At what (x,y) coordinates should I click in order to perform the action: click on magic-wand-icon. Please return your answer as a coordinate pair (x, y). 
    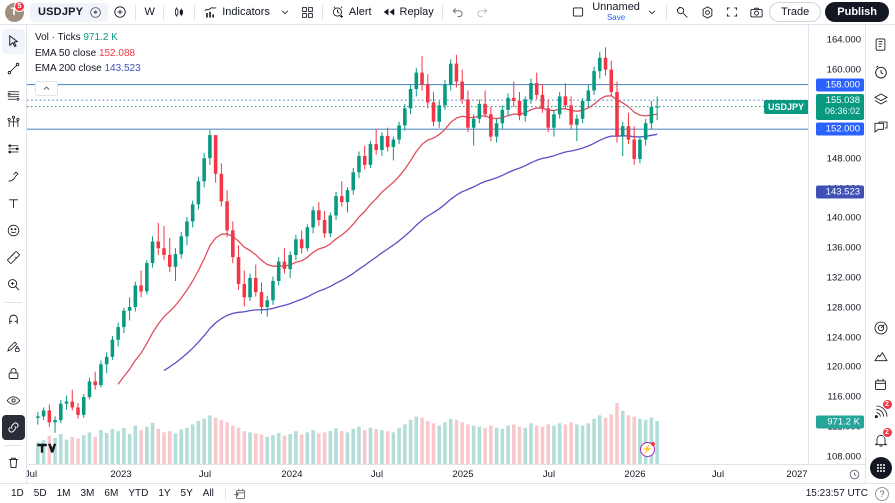
    Looking at the image, I should click on (682, 12).